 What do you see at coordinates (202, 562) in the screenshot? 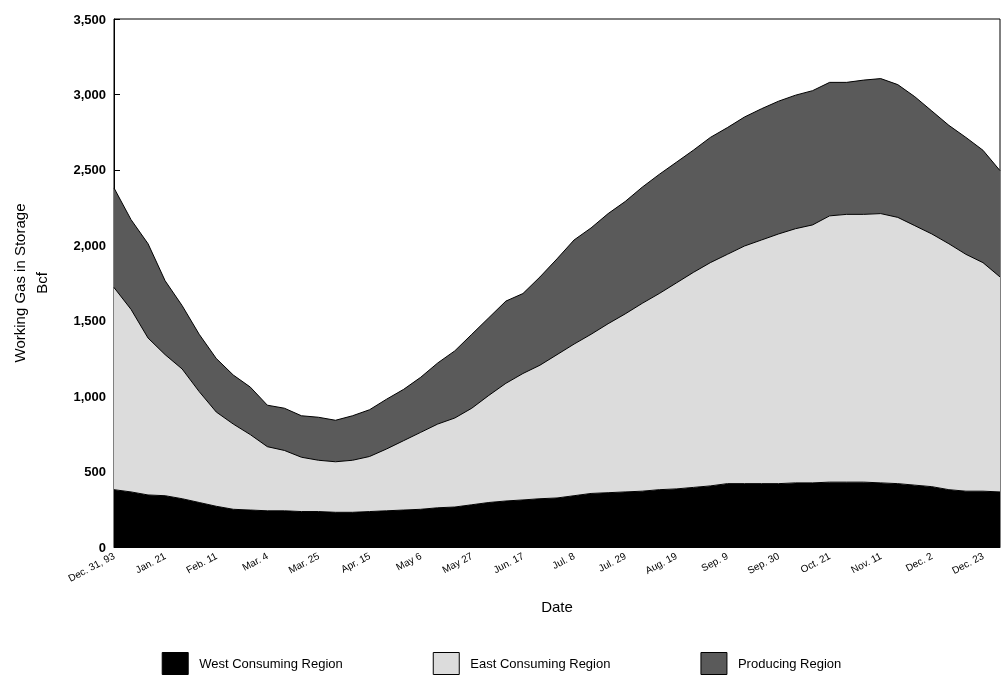
I see `x-tick-label: Feb. 11` at bounding box center [202, 562].